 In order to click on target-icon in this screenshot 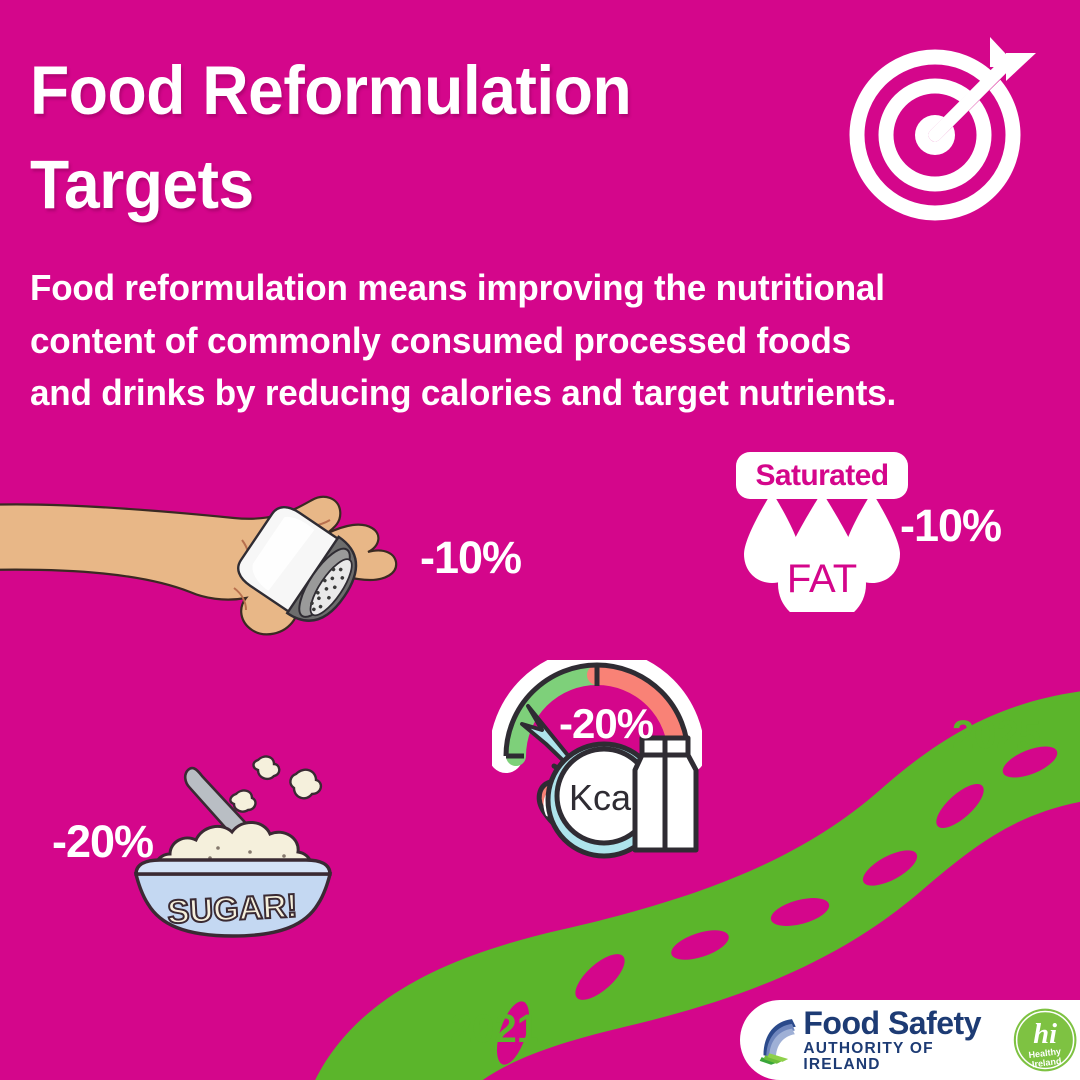, I will do `click(942, 129)`.